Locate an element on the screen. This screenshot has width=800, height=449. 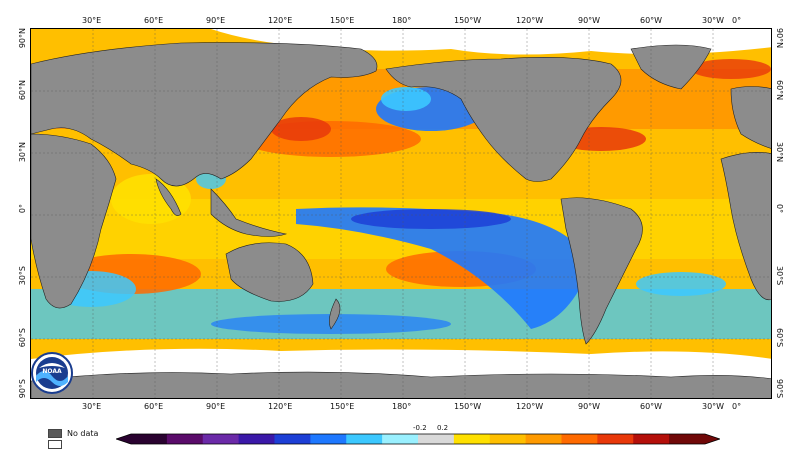
lon-tick-bottom-9: 60°W is located at coordinates (651, 406).